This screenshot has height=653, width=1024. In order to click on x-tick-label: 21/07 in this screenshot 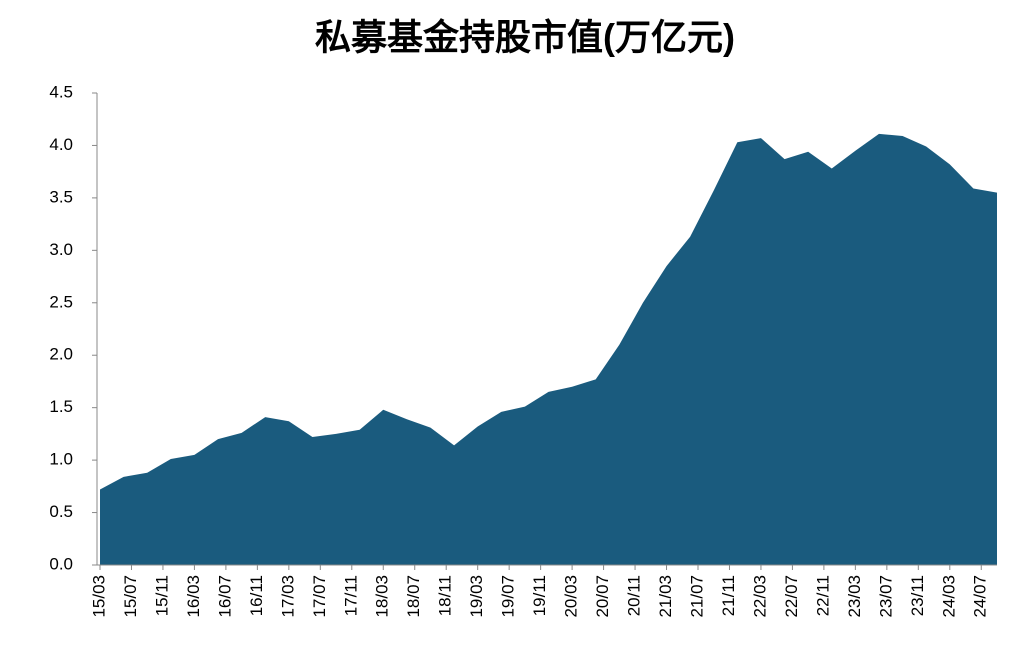, I will do `click(696, 596)`.